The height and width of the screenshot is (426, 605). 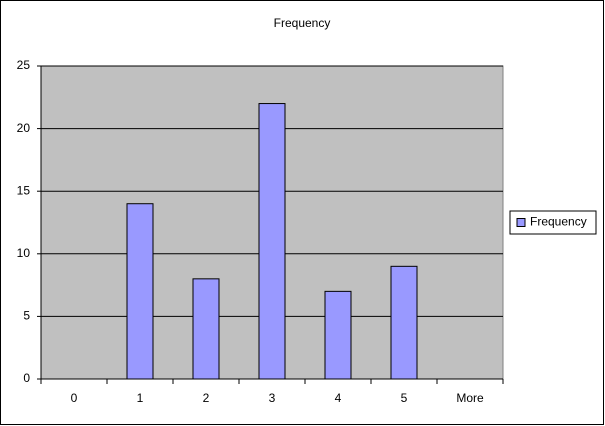 I want to click on legend-box, so click(x=553, y=222).